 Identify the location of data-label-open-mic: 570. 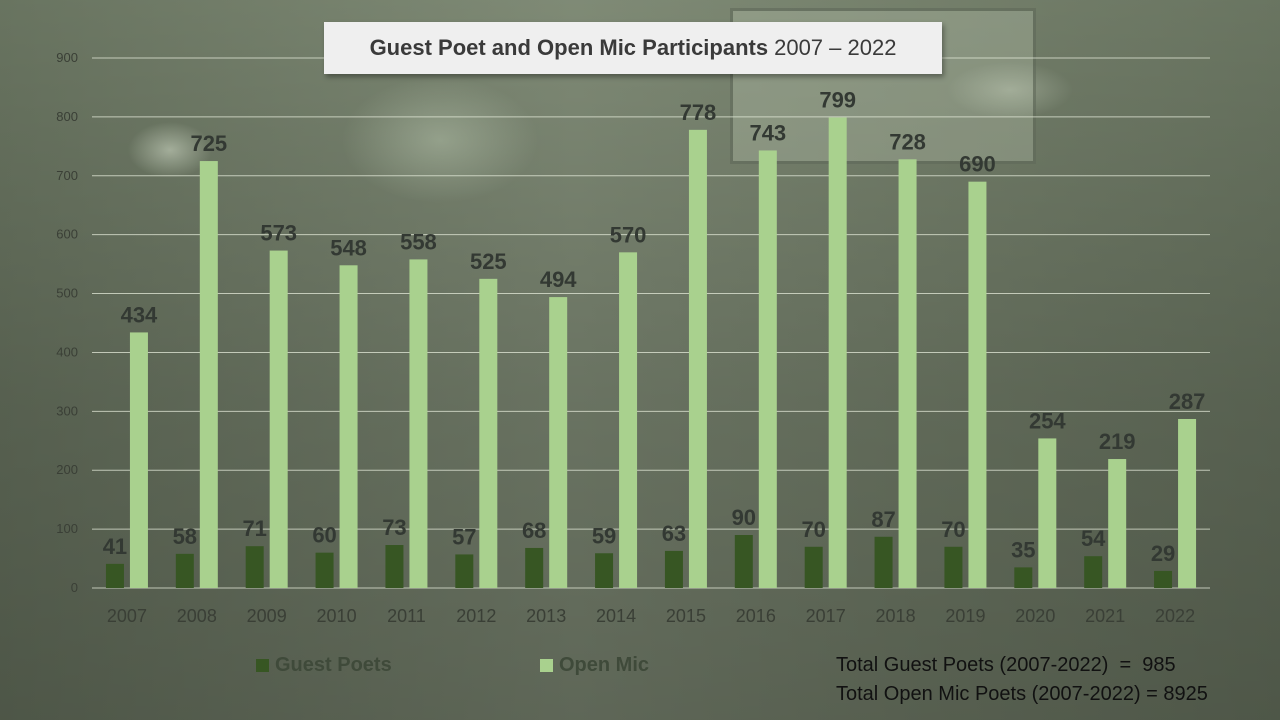
(628, 234).